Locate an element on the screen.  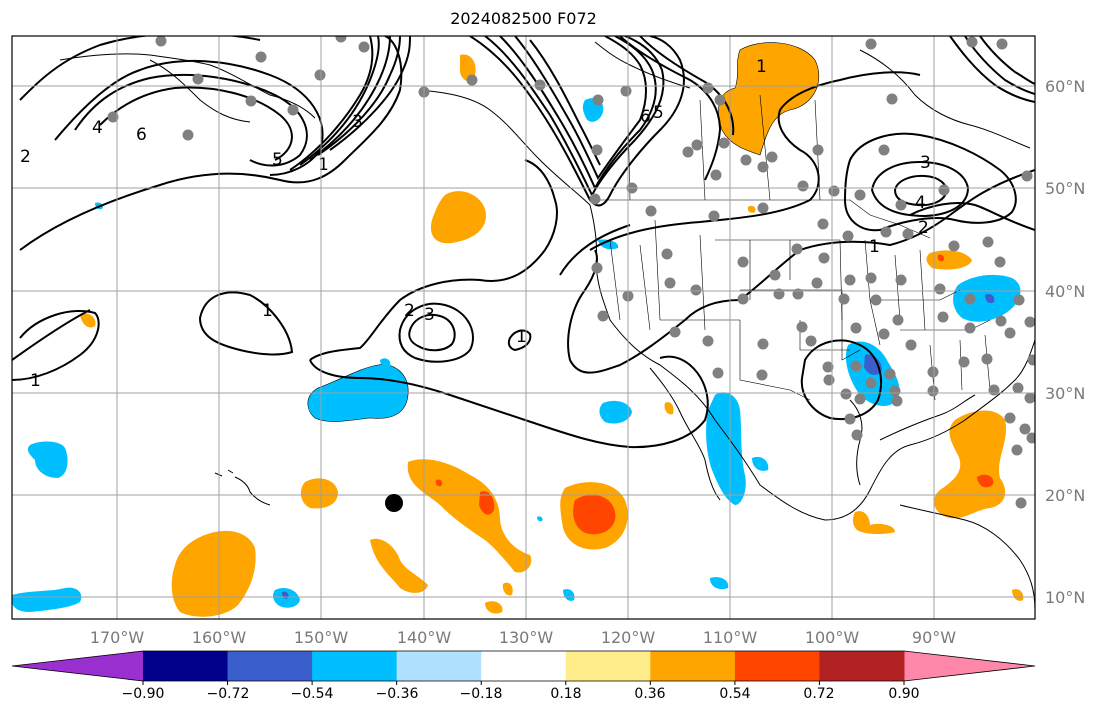
lat-label: 40°N is located at coordinates (1065, 291).